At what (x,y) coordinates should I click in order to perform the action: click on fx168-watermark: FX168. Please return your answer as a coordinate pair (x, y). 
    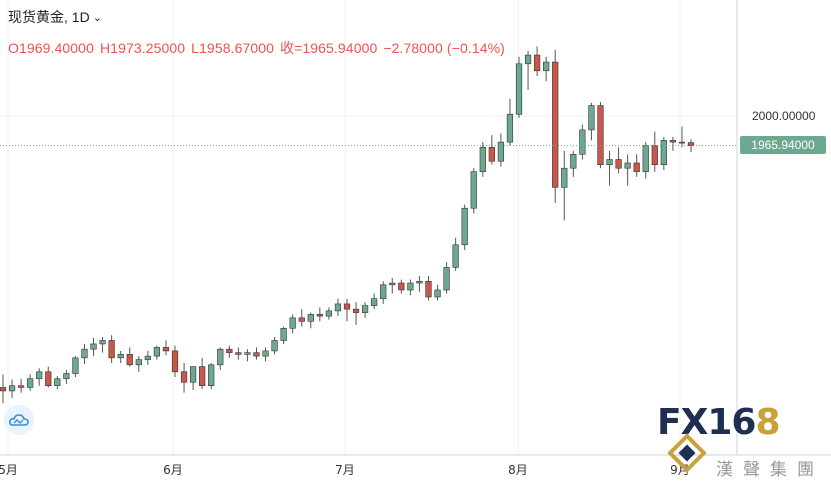
    Looking at the image, I should click on (719, 422).